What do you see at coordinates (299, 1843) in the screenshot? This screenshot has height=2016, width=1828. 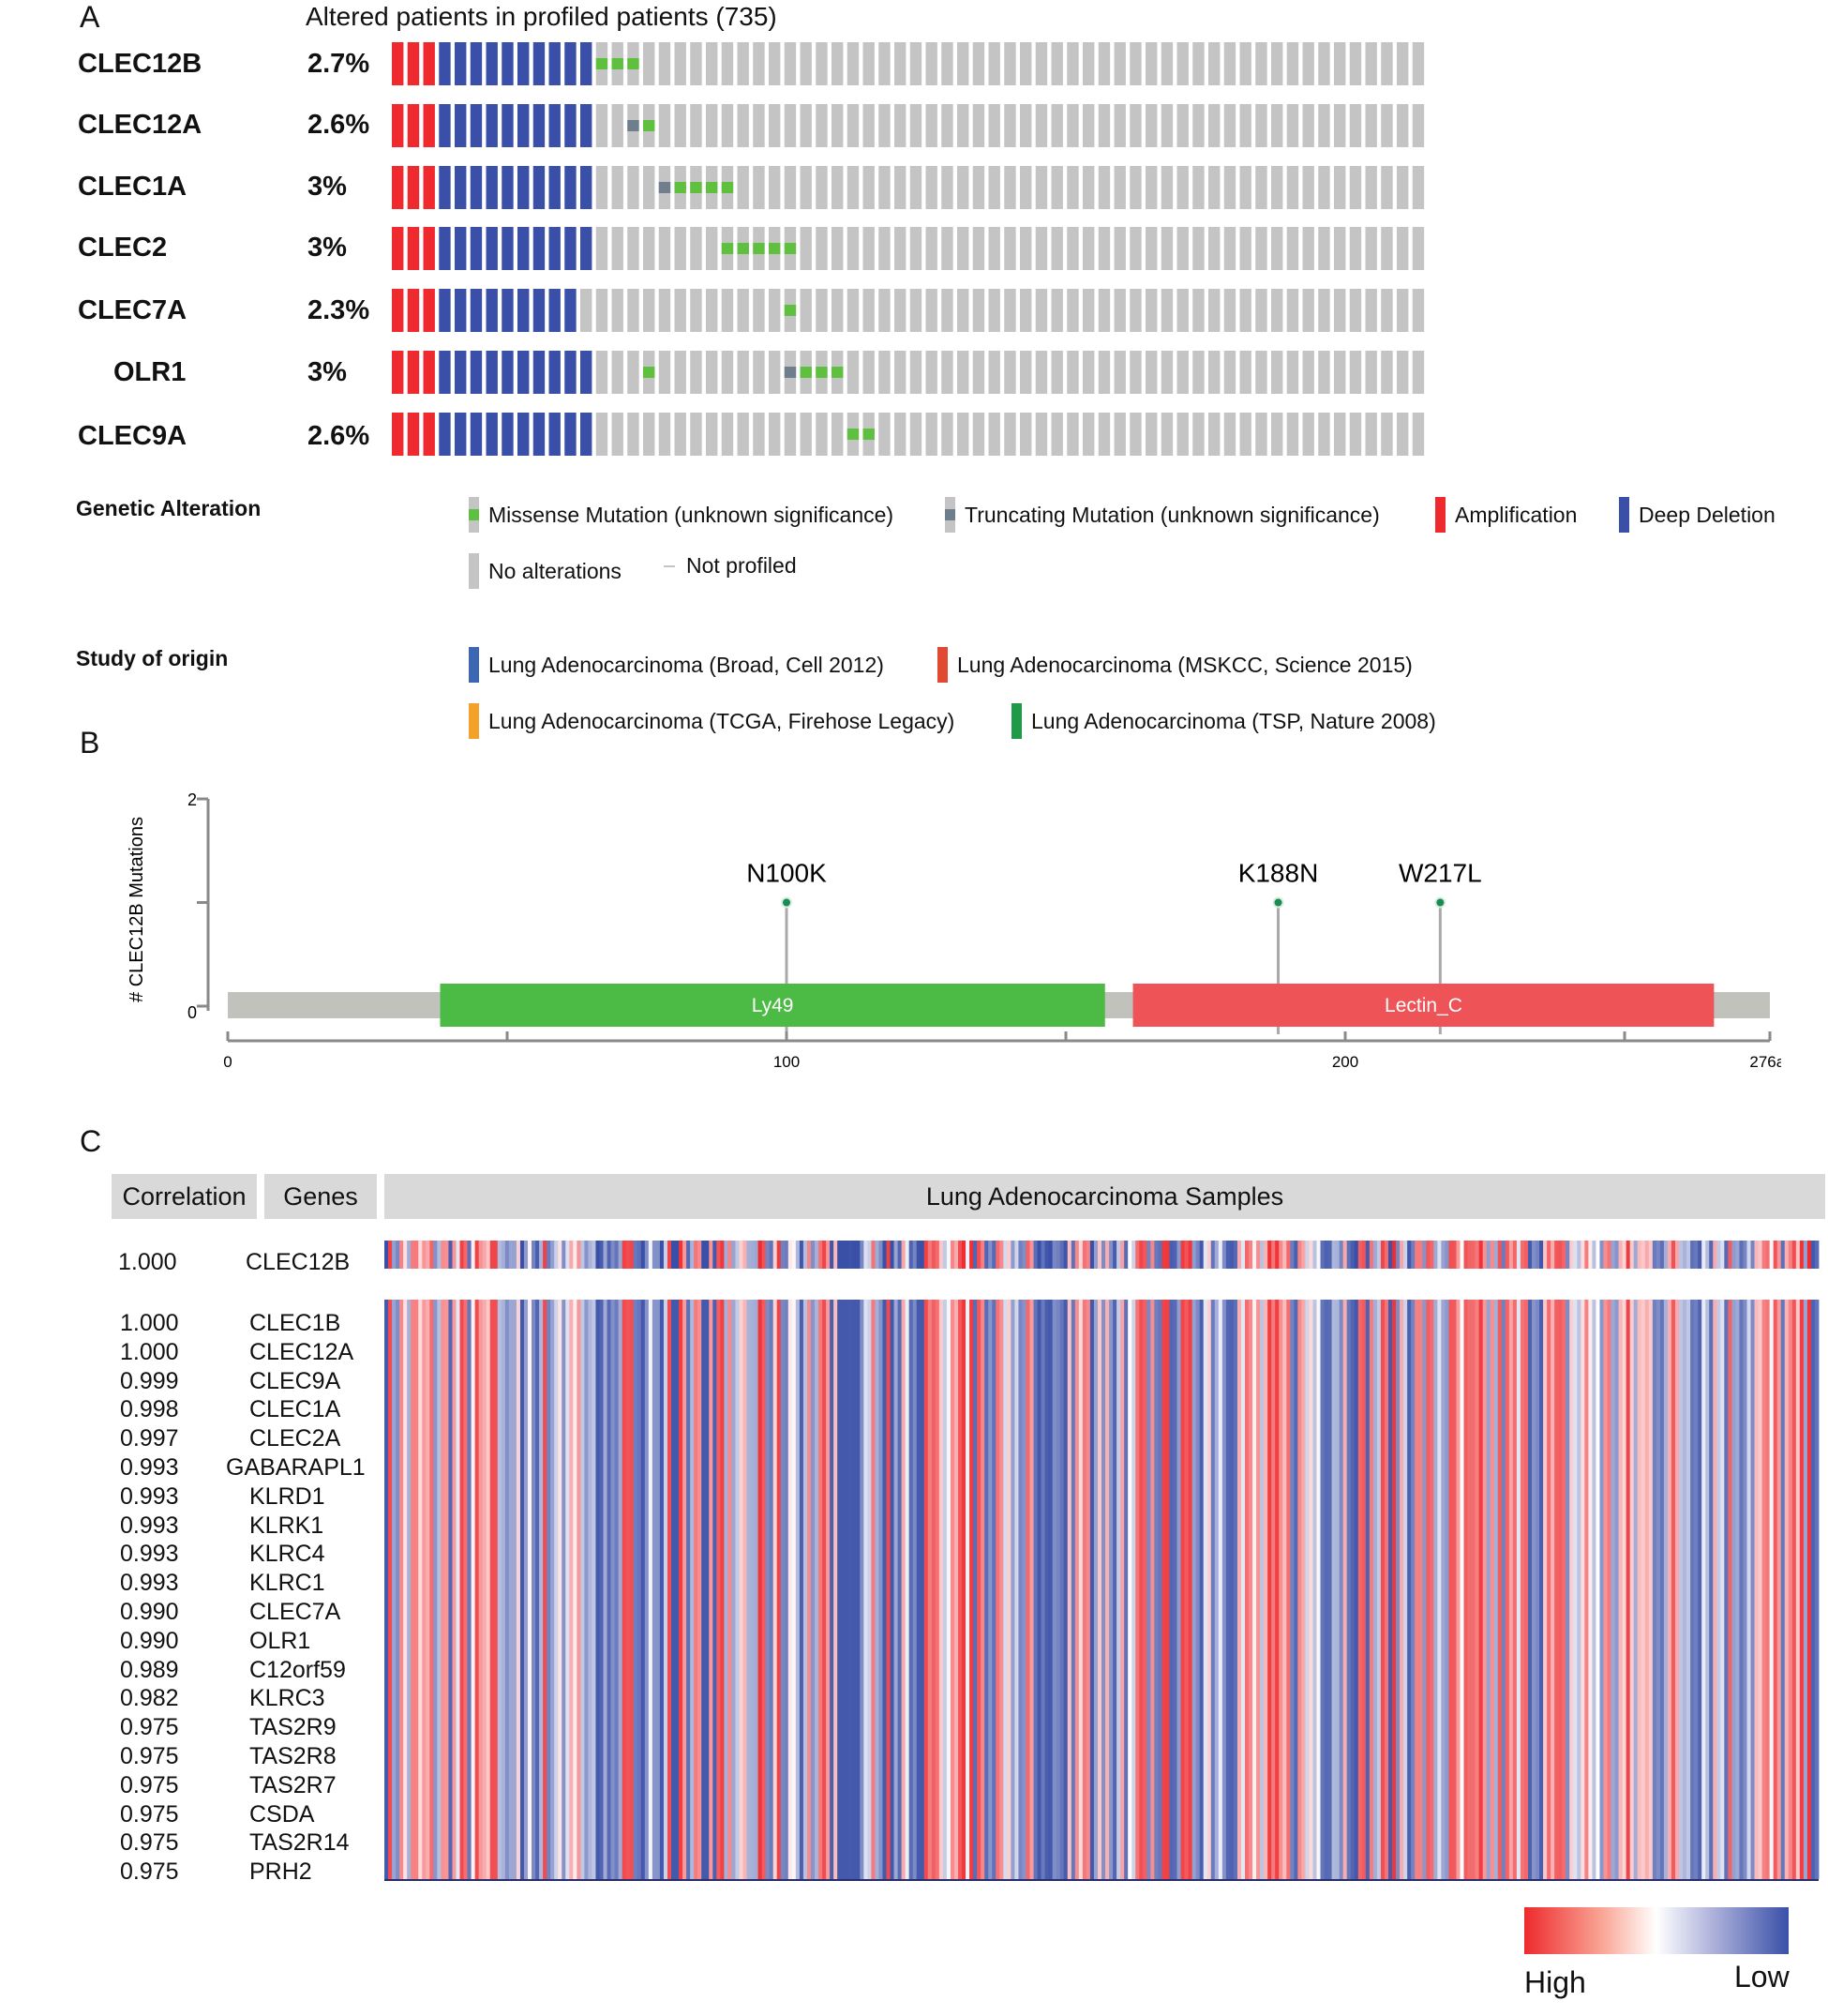 I see `correlated-gene-name: TAS2R14` at bounding box center [299, 1843].